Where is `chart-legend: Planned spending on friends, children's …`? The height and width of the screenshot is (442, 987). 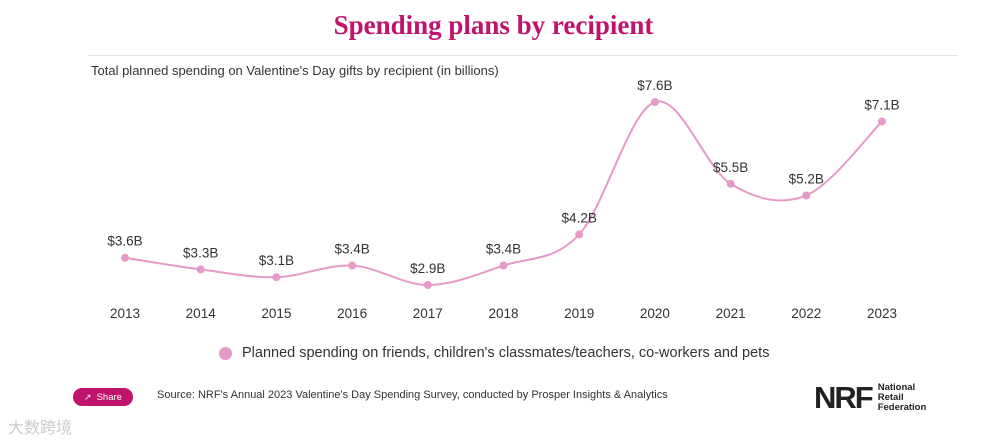 chart-legend: Planned spending on friends, children's … is located at coordinates (494, 353).